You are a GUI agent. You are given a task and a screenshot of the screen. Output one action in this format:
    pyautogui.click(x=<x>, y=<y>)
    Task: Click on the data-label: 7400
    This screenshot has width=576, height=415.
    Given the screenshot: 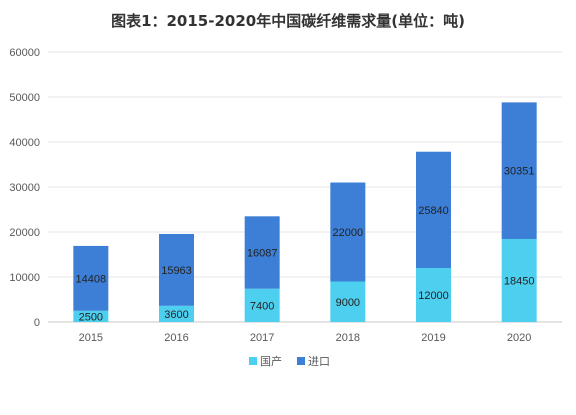 What is the action you would take?
    pyautogui.click(x=262, y=306)
    